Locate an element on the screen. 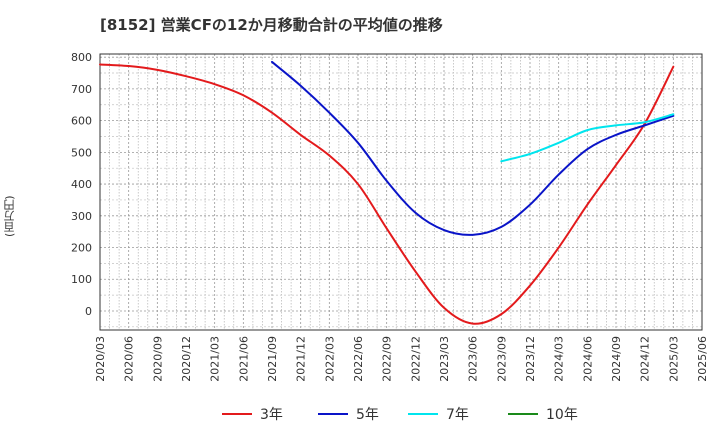  x-tick-label: 2024/12 is located at coordinates (645, 359).